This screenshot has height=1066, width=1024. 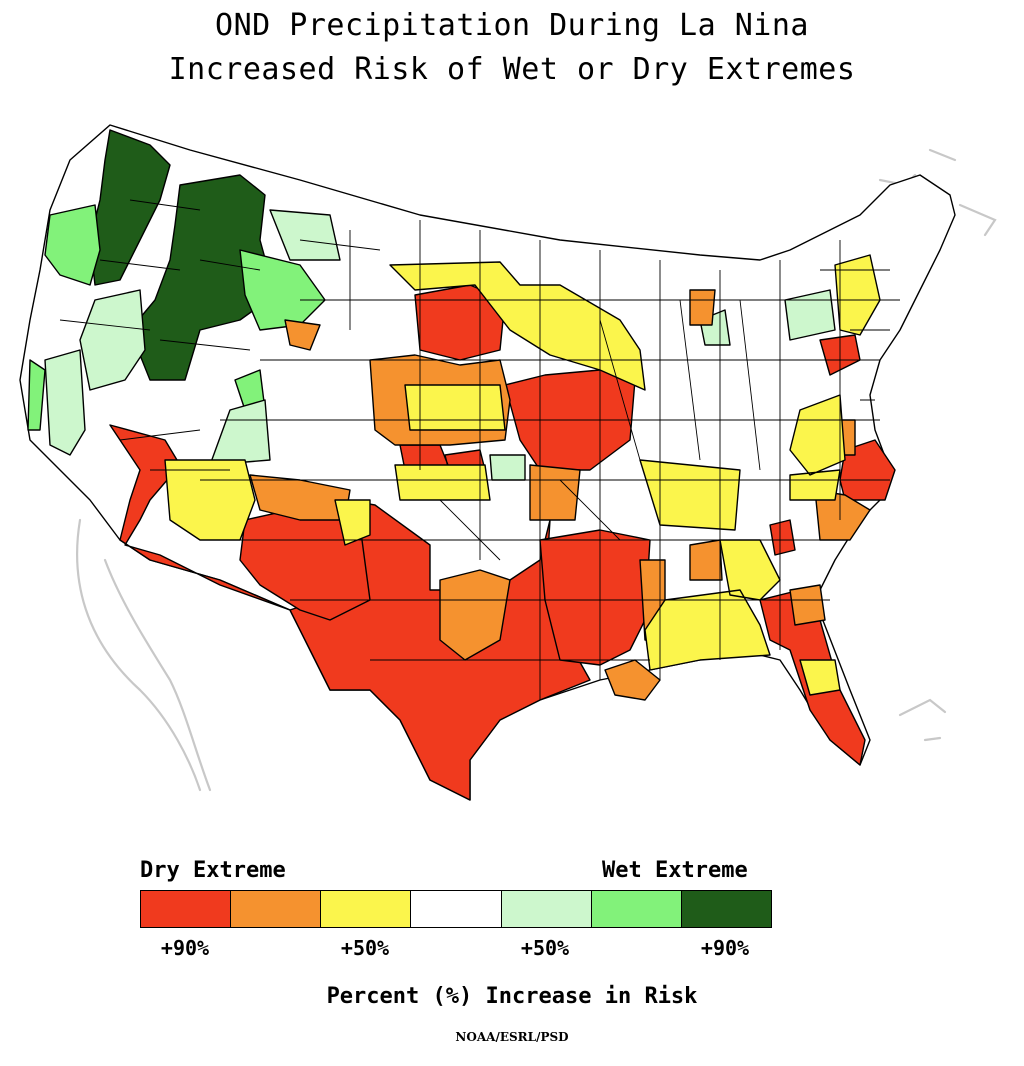 What do you see at coordinates (512, 996) in the screenshot?
I see `legend-axis-label: Percent (%) Increase in Risk` at bounding box center [512, 996].